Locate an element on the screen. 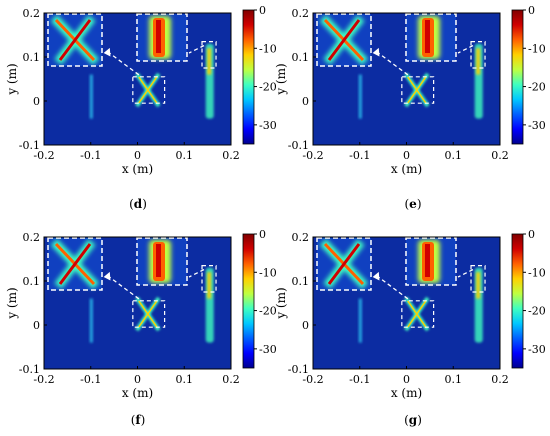  panel-label: (f) is located at coordinates (138, 420).